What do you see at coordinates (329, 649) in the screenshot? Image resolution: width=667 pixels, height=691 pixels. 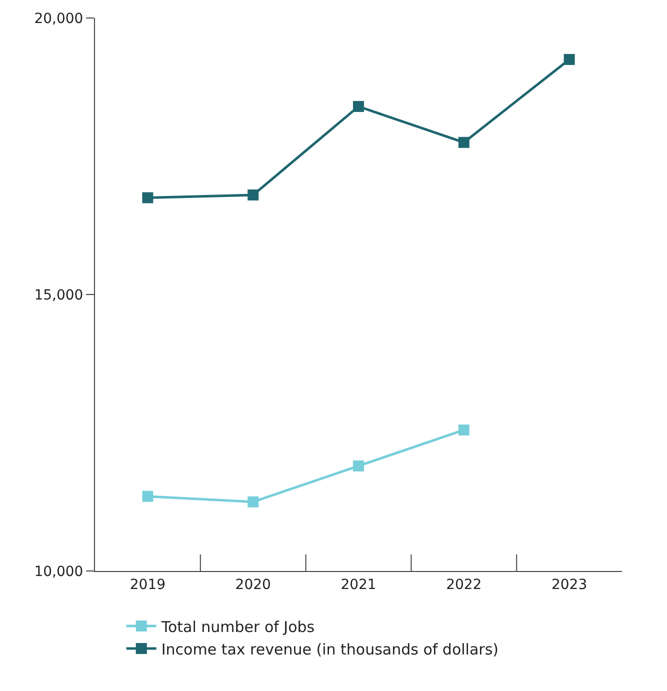 I see `legend-label: Income tax revenue (in thousands of dollars)` at bounding box center [329, 649].